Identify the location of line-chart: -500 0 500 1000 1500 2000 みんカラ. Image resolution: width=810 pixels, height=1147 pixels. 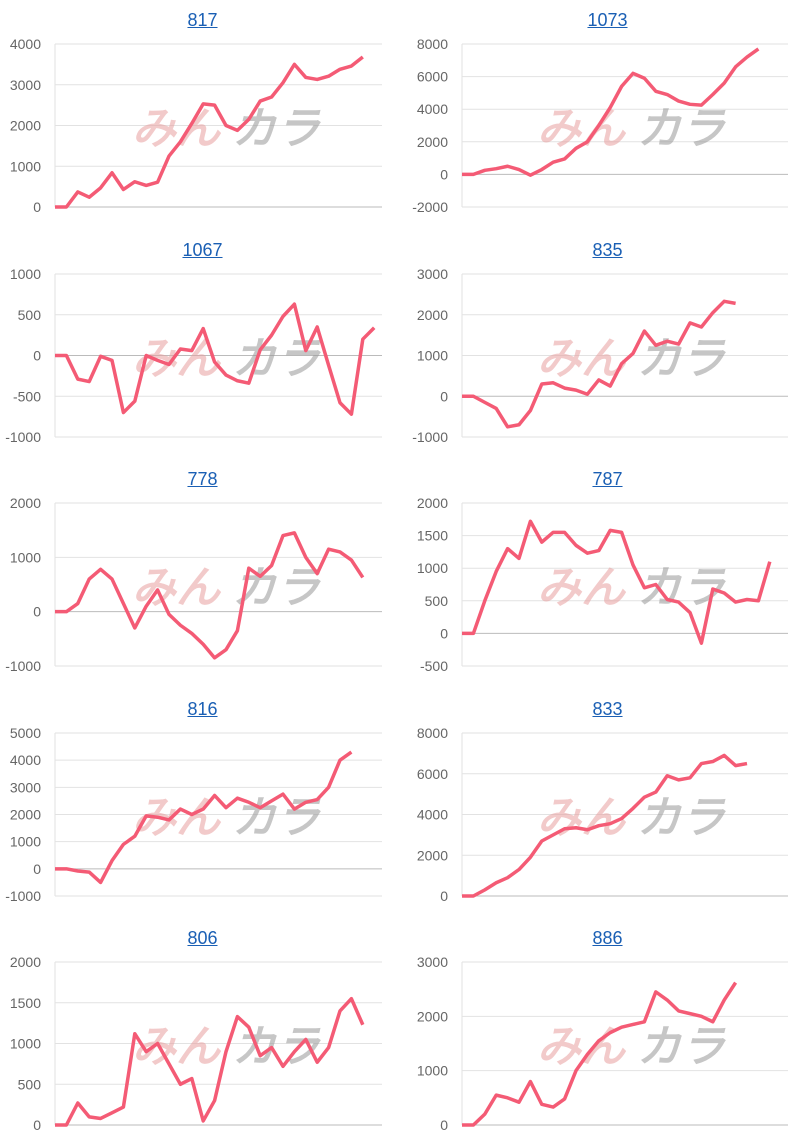
(607, 573).